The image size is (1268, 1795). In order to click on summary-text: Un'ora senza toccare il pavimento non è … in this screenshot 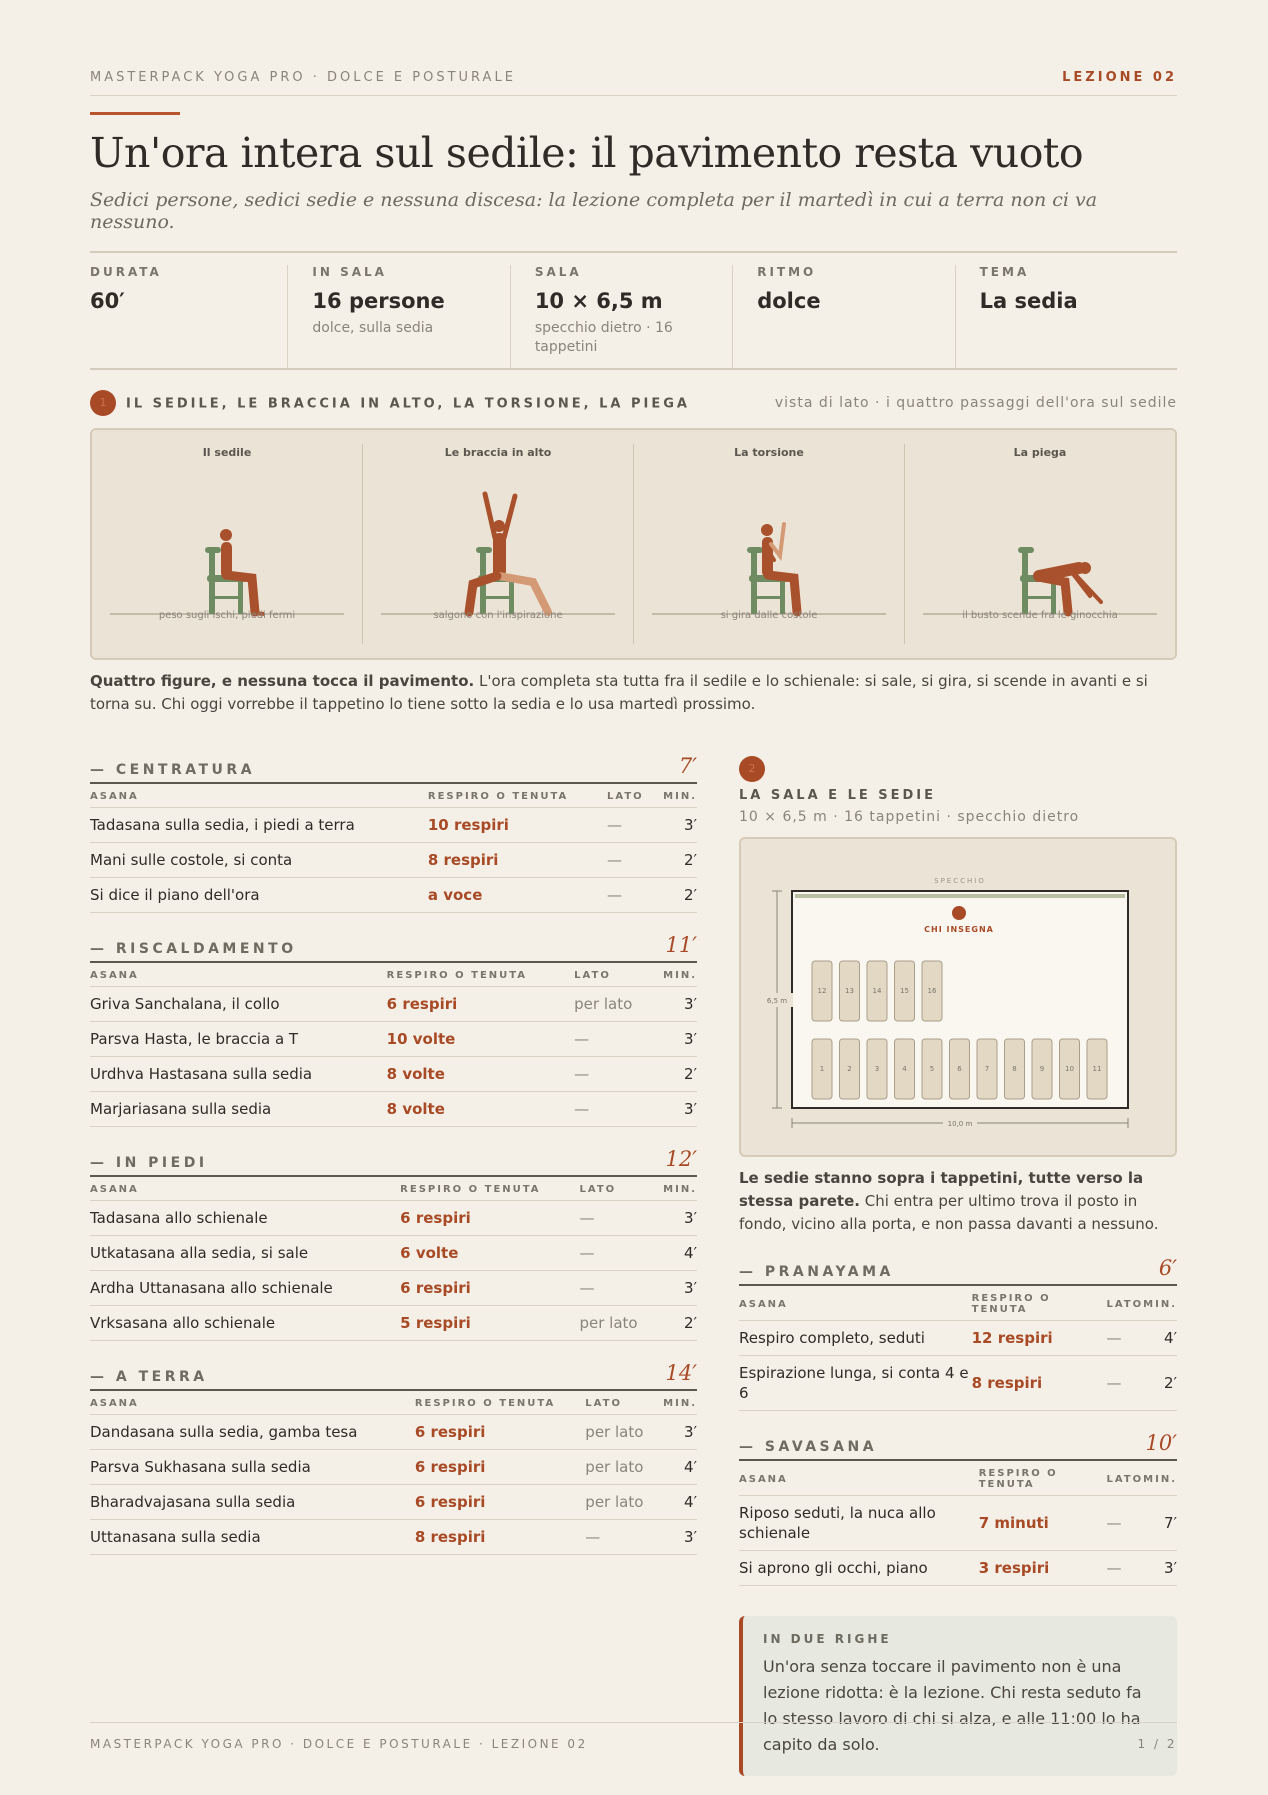, I will do `click(952, 1705)`.